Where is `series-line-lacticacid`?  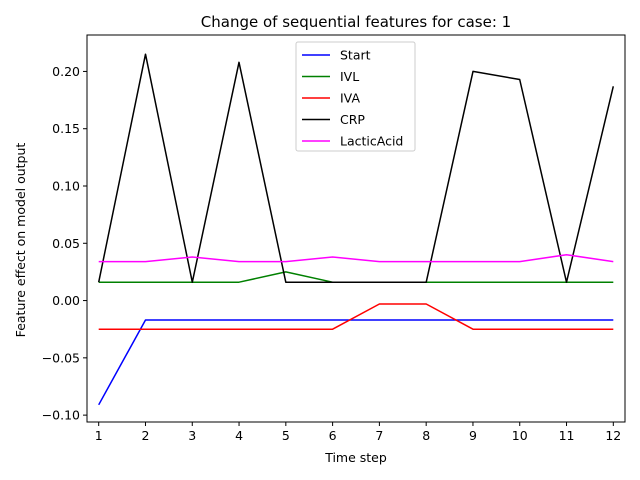 series-line-lacticacid is located at coordinates (356, 258).